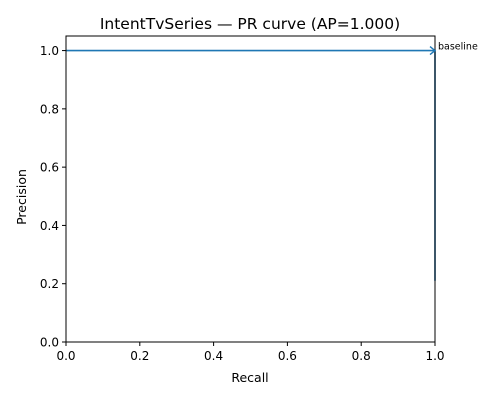 This screenshot has width=500, height=400. What do you see at coordinates (434, 356) in the screenshot?
I see `x-tick-label: 1.0` at bounding box center [434, 356].